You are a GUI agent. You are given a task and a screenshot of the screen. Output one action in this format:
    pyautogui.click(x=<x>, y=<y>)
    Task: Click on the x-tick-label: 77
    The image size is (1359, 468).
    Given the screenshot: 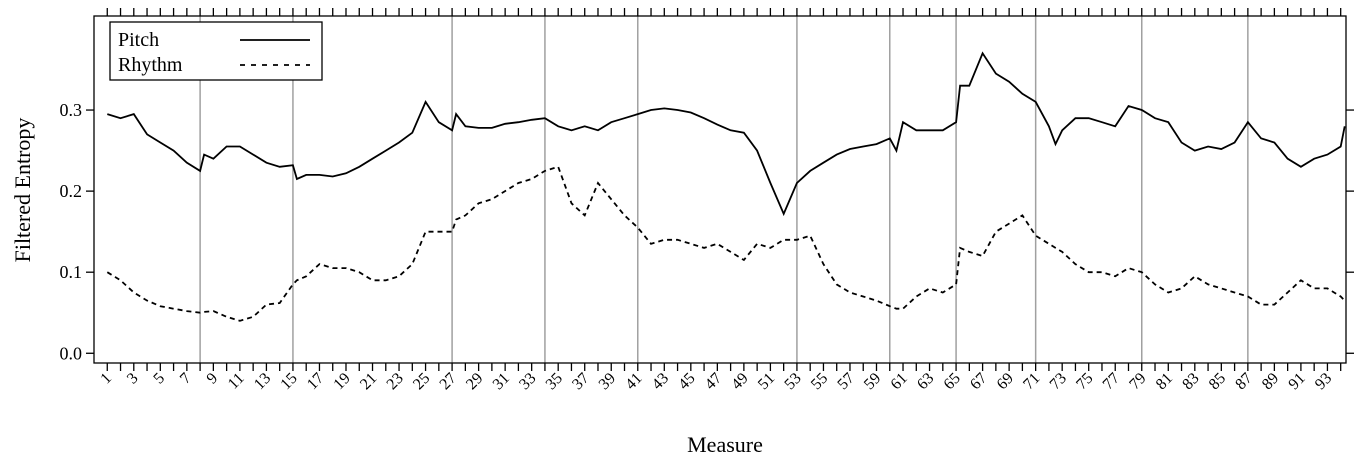 What is the action you would take?
    pyautogui.click(x=1111, y=381)
    